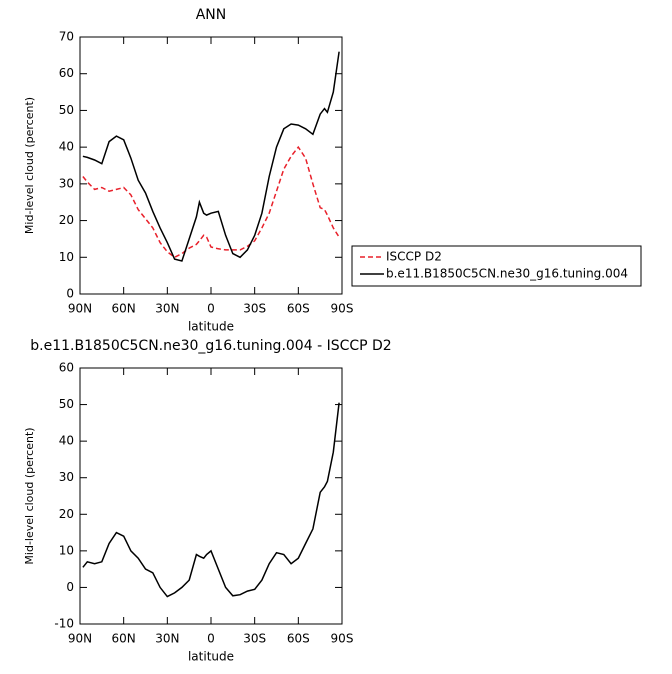  What do you see at coordinates (507, 274) in the screenshot?
I see `legend-label: b.e11.B1850C5CN.ne30_g16.tuning.004` at bounding box center [507, 274].